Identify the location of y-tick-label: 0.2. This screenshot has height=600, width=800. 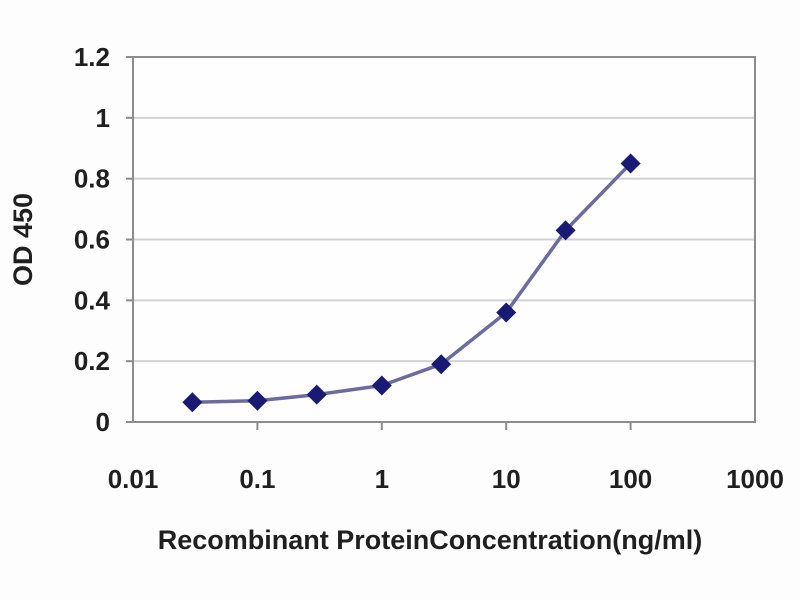
(92, 361).